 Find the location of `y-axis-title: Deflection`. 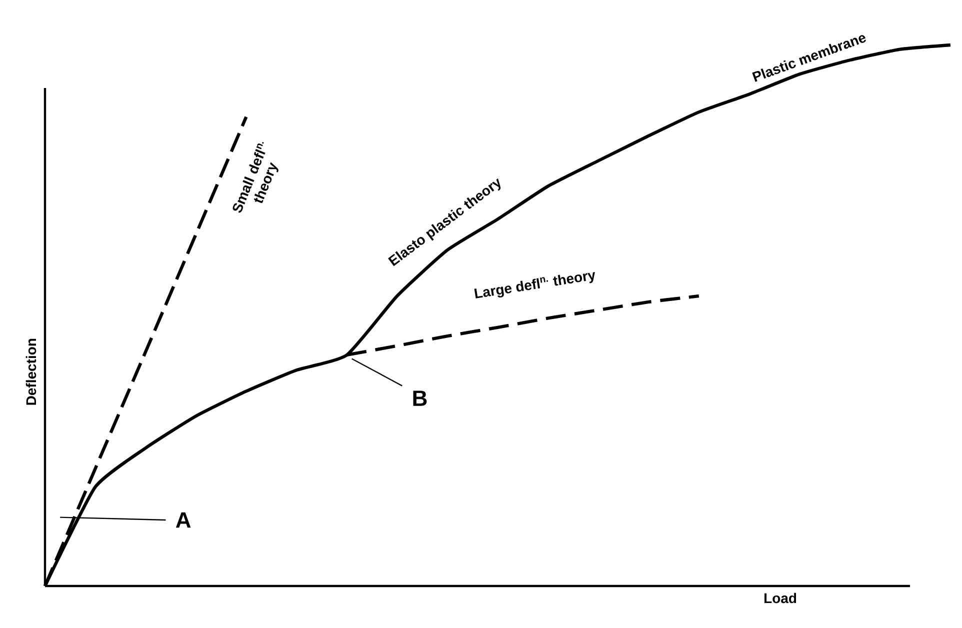

y-axis-title: Deflection is located at coordinates (31, 371).